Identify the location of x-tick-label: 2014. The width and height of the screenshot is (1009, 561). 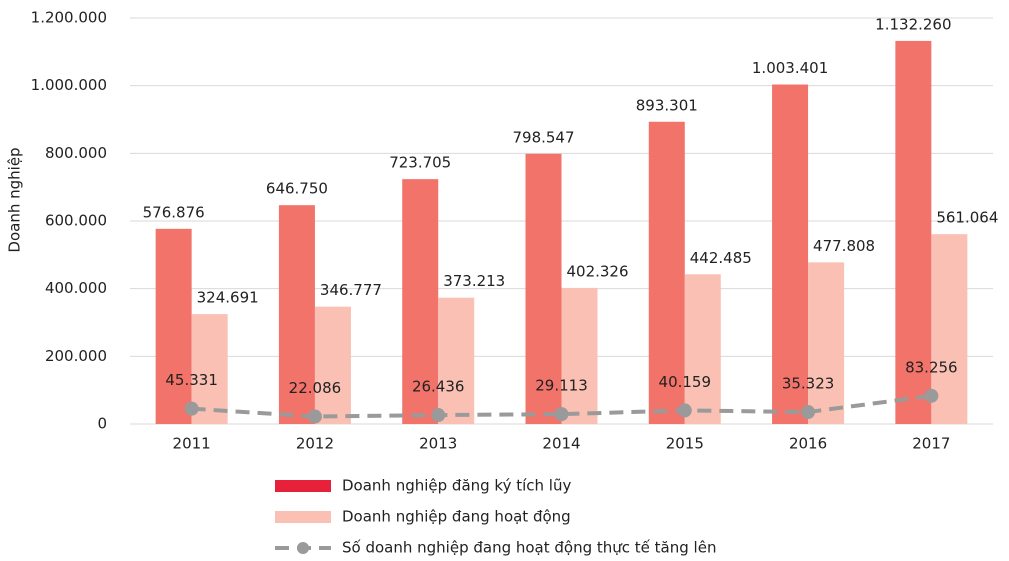
(561, 444).